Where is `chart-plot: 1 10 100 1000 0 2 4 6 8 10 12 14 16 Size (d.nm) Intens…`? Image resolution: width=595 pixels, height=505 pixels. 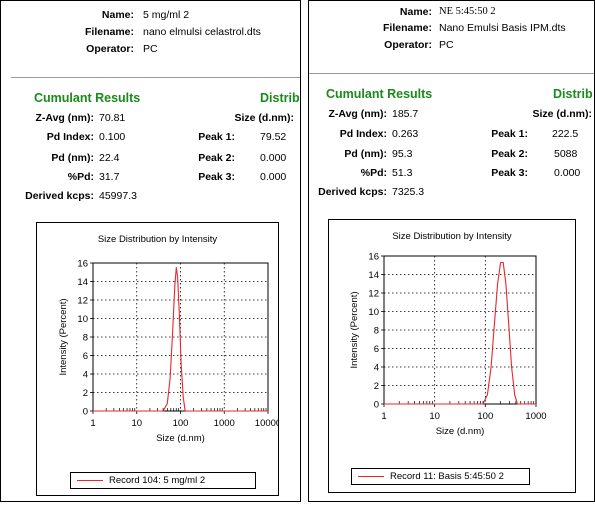 chart-plot: 1 10 100 1000 0 2 4 6 8 10 12 14 16 Size (d.nm) Intens… is located at coordinates (448, 345).